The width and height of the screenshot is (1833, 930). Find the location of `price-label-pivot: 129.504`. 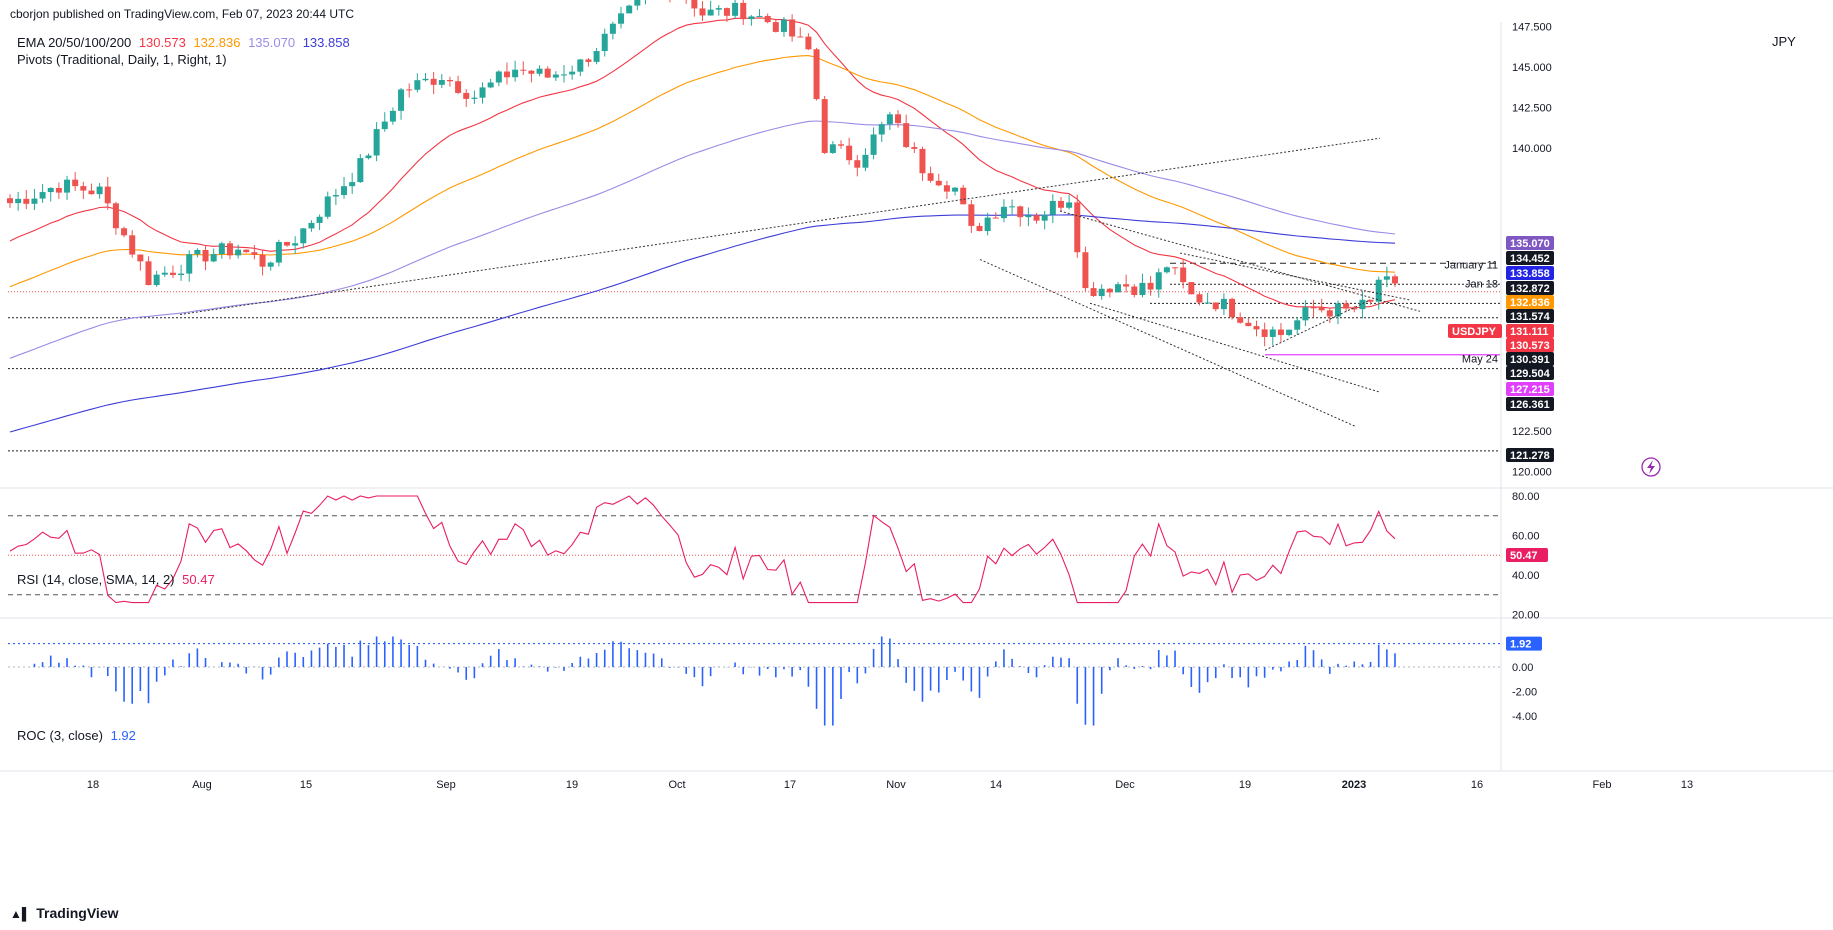

price-label-pivot: 129.504 is located at coordinates (1530, 373).